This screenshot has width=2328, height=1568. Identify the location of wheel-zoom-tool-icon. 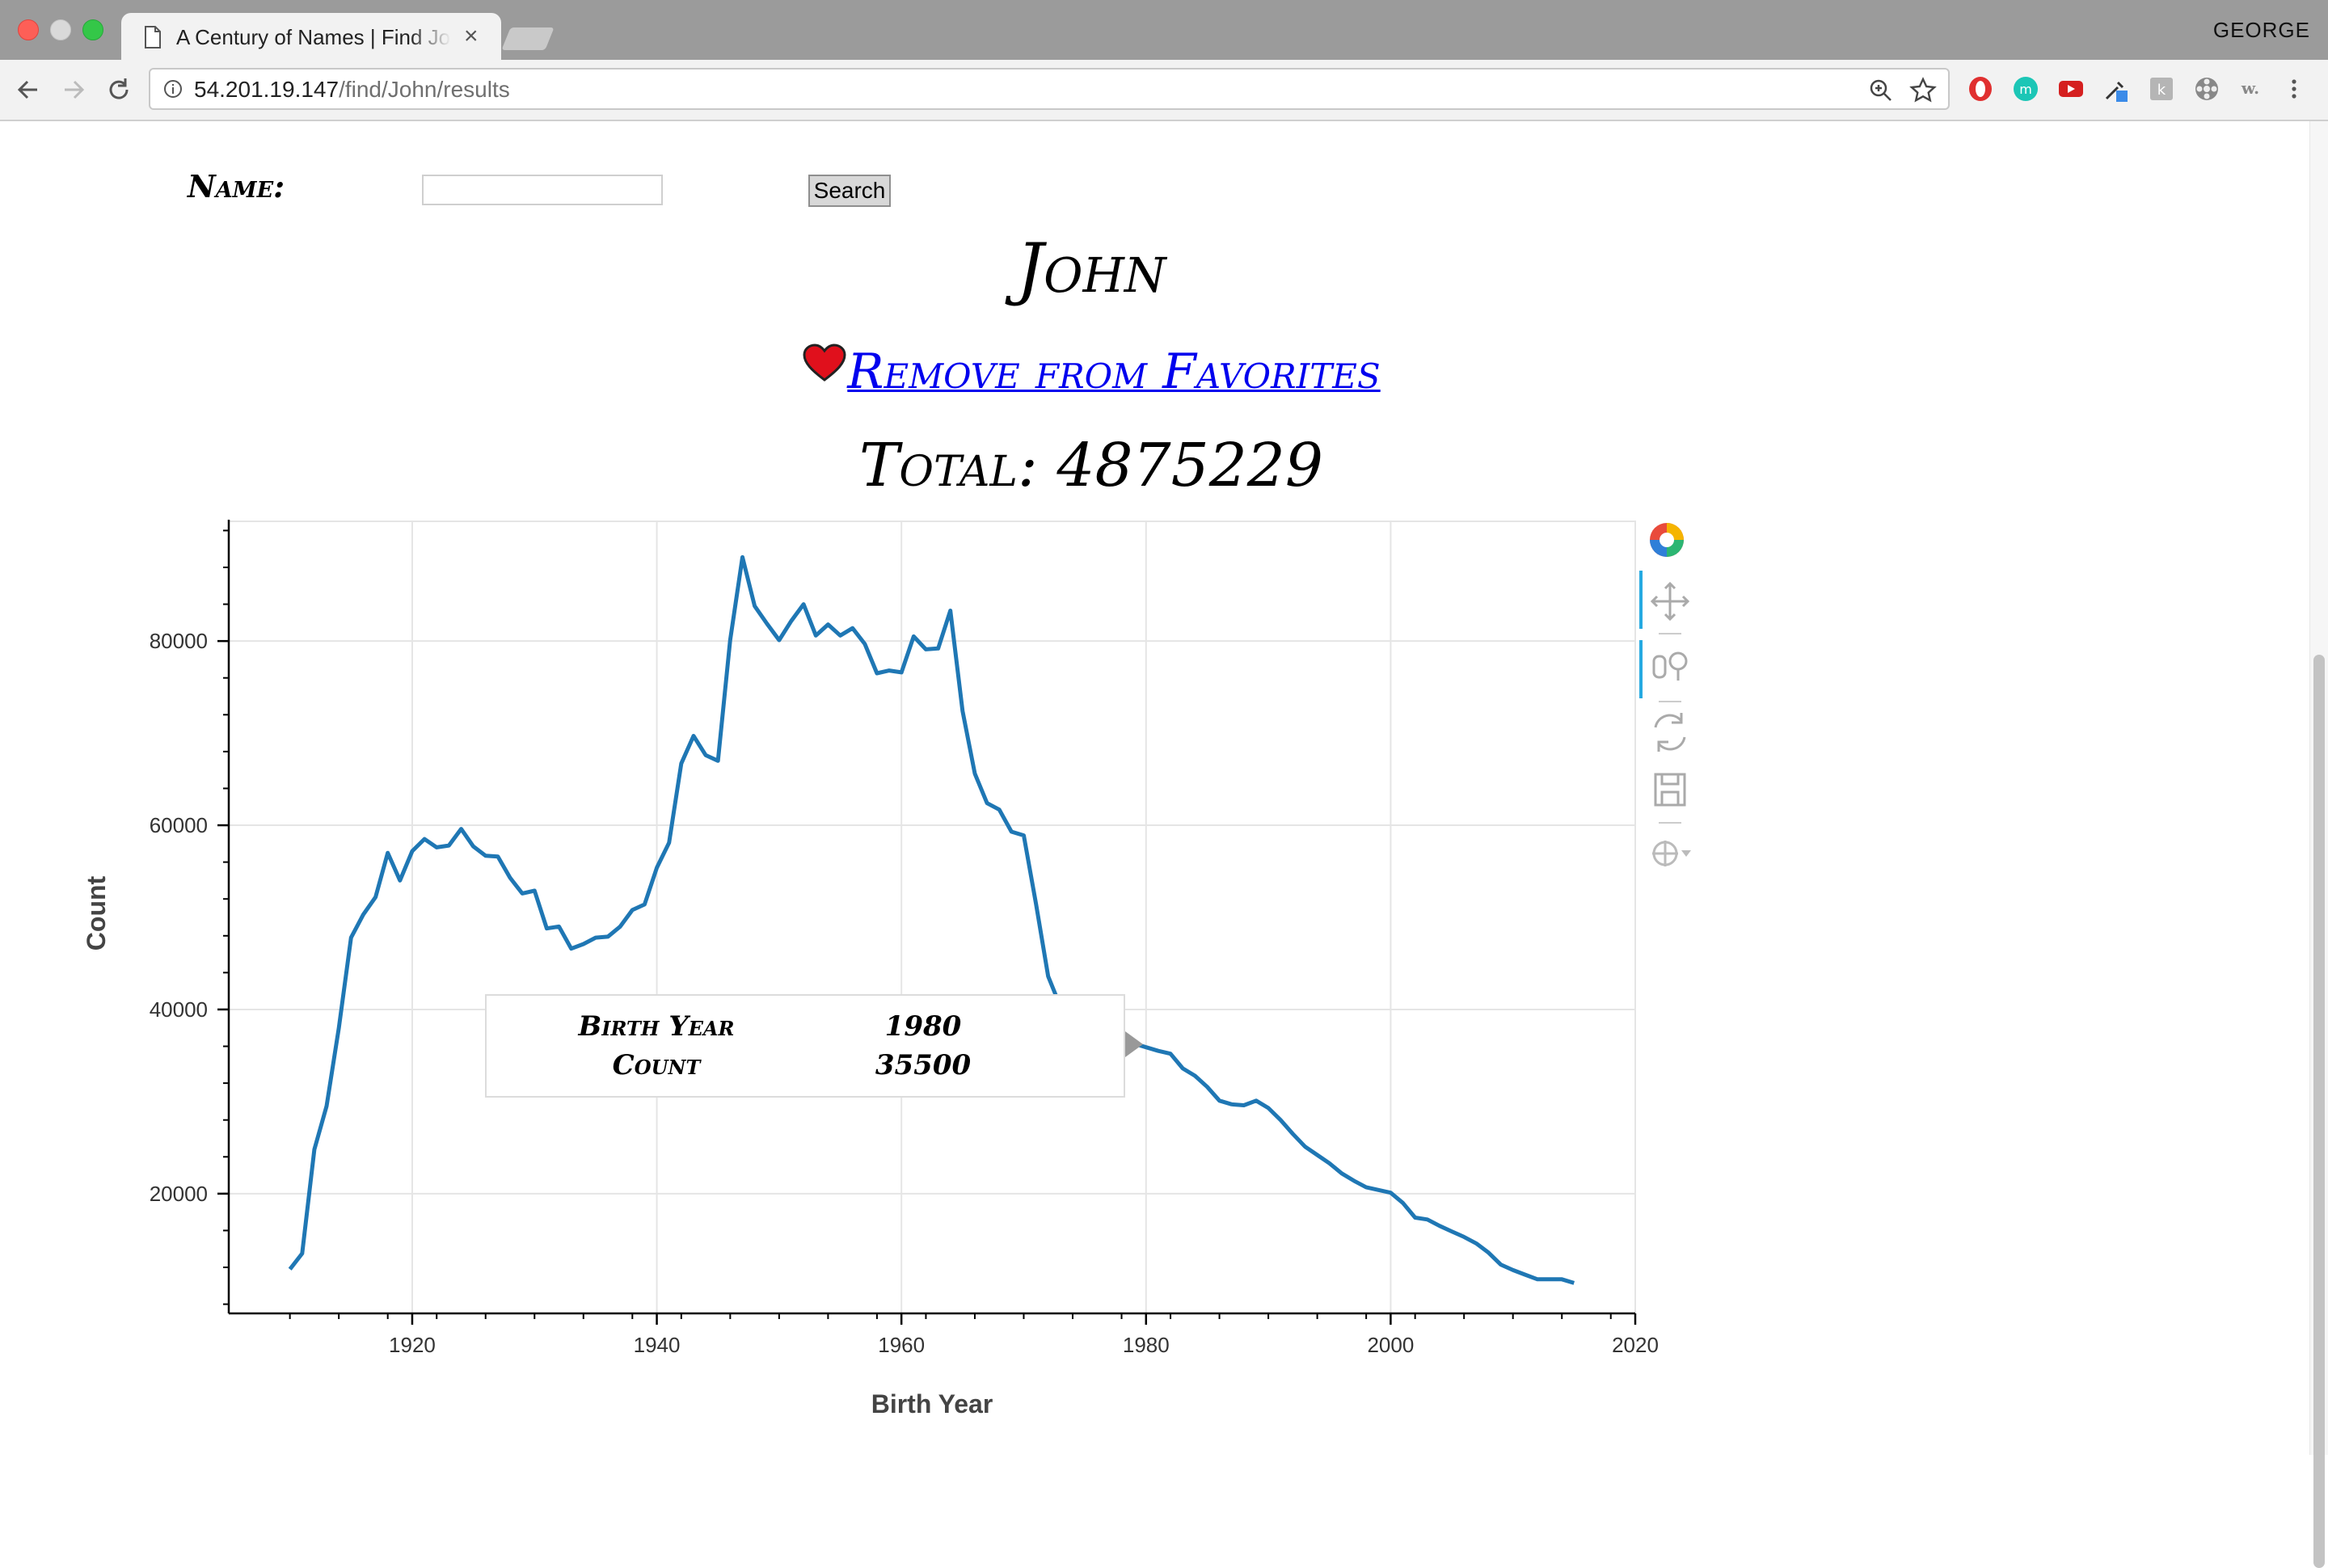
(1670, 666).